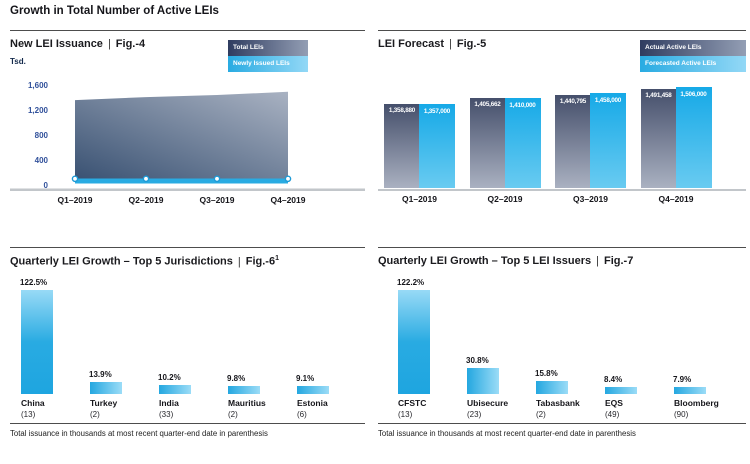 The image size is (750, 464). I want to click on bar-value-label: 7.9%, so click(682, 380).